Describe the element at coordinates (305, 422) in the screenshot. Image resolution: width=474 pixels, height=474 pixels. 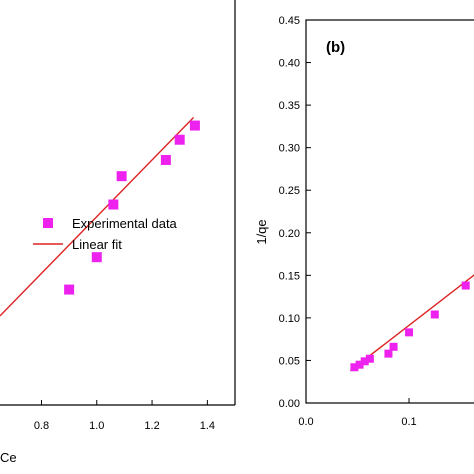
I see `panel-b-x-tick-label: 0.0` at that location.